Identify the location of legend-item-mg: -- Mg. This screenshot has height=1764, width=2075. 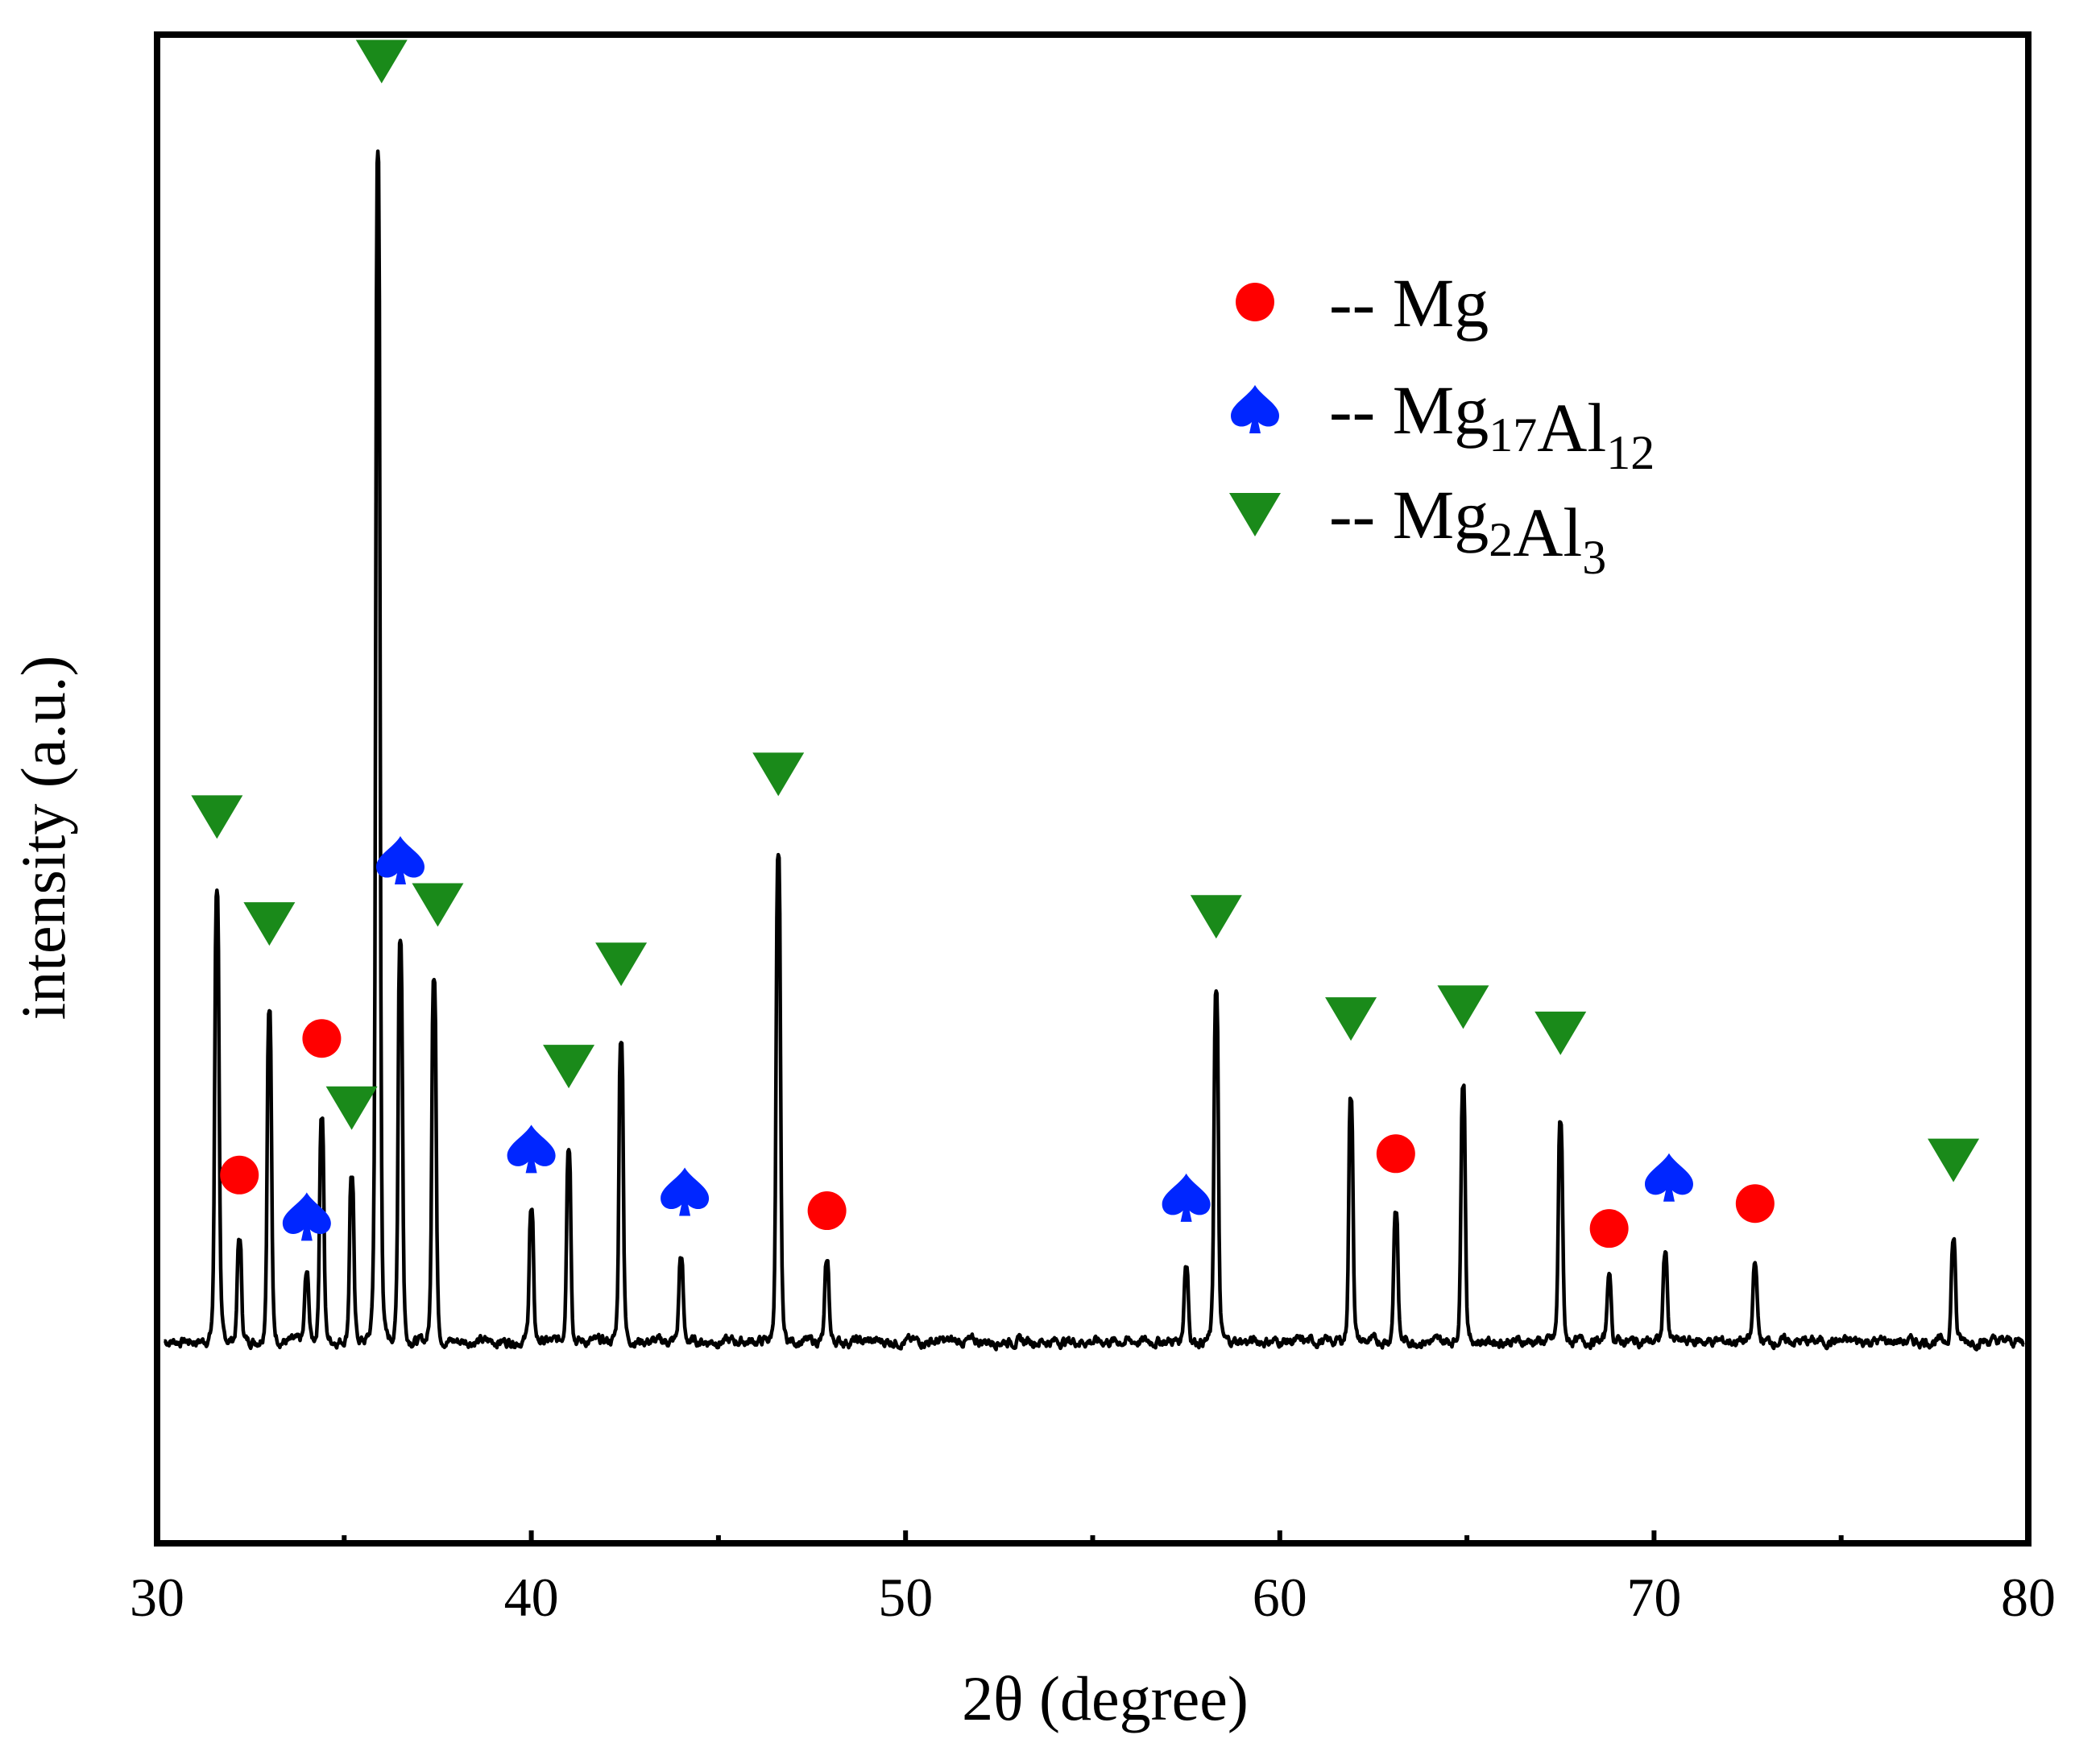
(1362, 303).